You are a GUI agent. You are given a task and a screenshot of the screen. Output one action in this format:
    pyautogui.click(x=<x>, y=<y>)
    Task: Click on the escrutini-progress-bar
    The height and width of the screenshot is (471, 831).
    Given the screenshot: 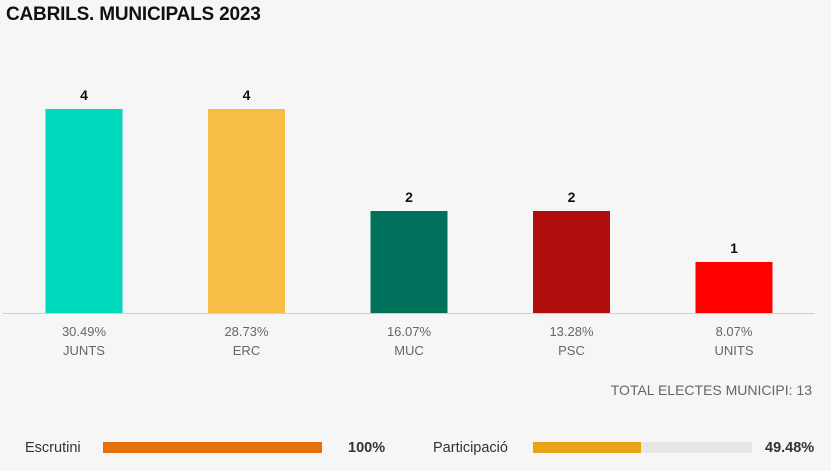 What is the action you would take?
    pyautogui.click(x=212, y=447)
    